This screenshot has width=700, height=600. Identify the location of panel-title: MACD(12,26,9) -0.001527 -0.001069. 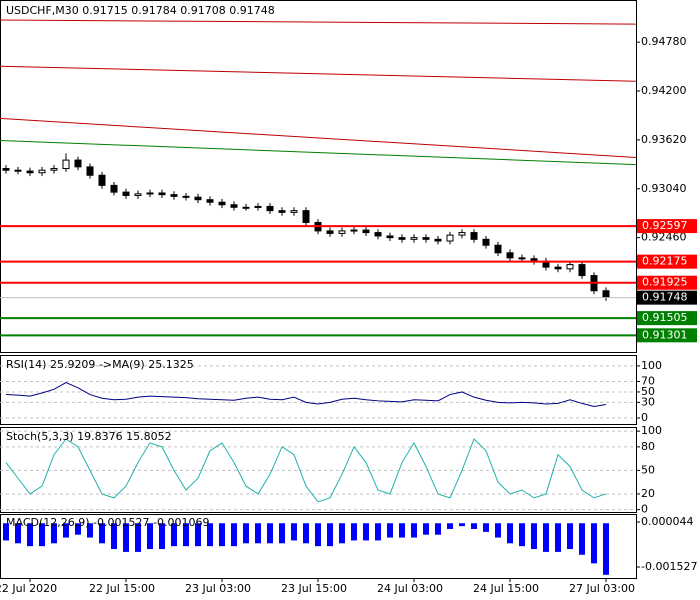
(107, 522).